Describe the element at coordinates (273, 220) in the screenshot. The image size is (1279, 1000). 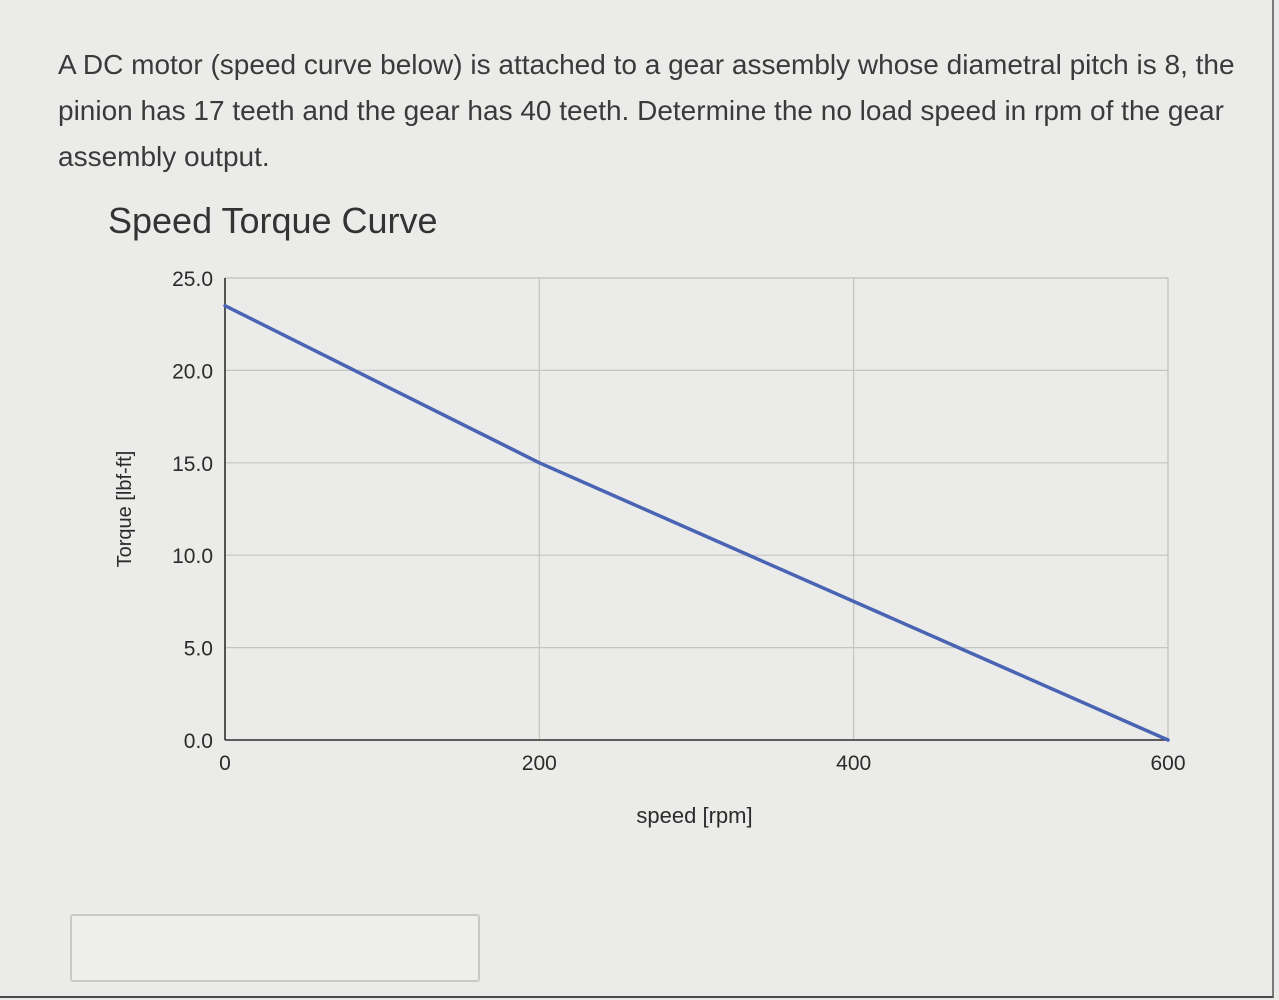
I see `chart-title: Speed Torque Curve` at that location.